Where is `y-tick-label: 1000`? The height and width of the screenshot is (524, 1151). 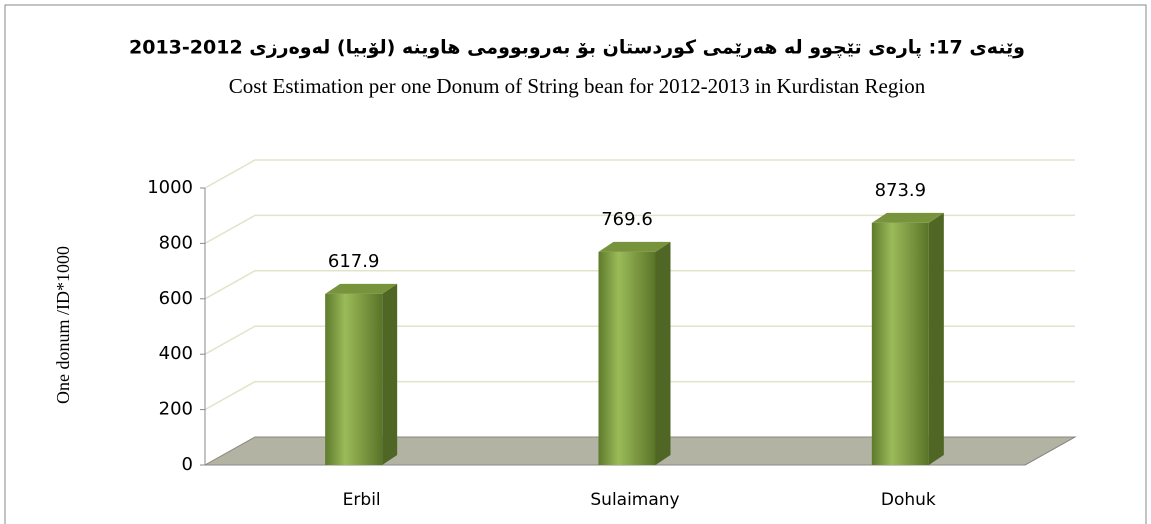
y-tick-label: 1000 is located at coordinates (170, 187).